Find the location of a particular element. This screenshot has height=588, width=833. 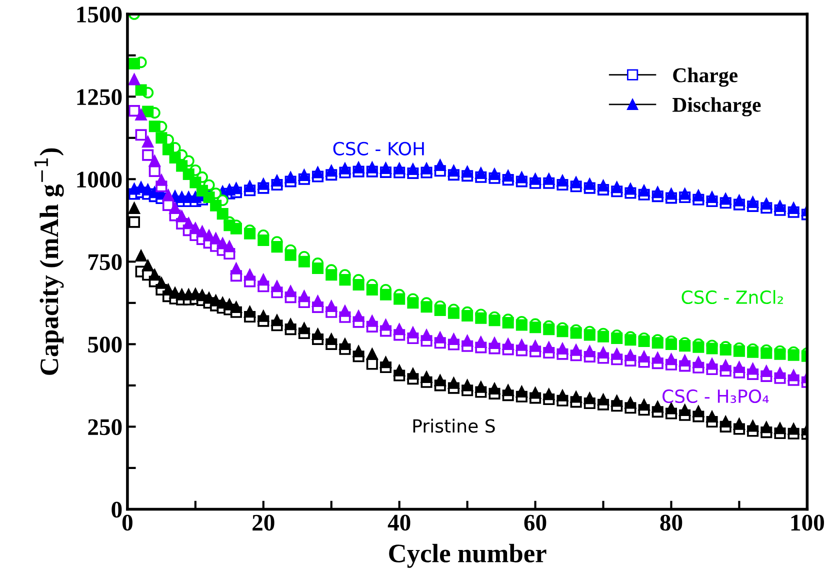

x-tick-label: 20 is located at coordinates (263, 522).